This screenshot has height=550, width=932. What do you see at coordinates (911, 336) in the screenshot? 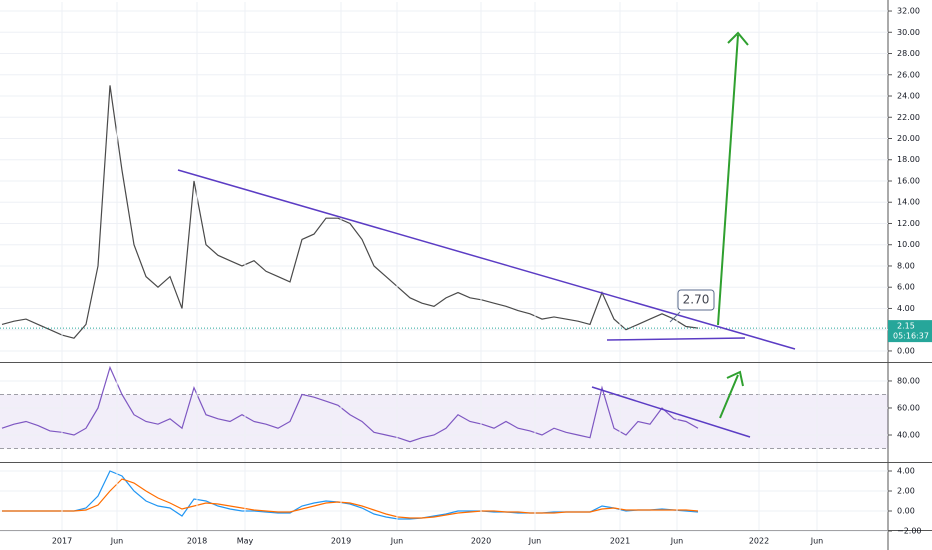
I see `countdown-label: 05:16:37` at bounding box center [911, 336].